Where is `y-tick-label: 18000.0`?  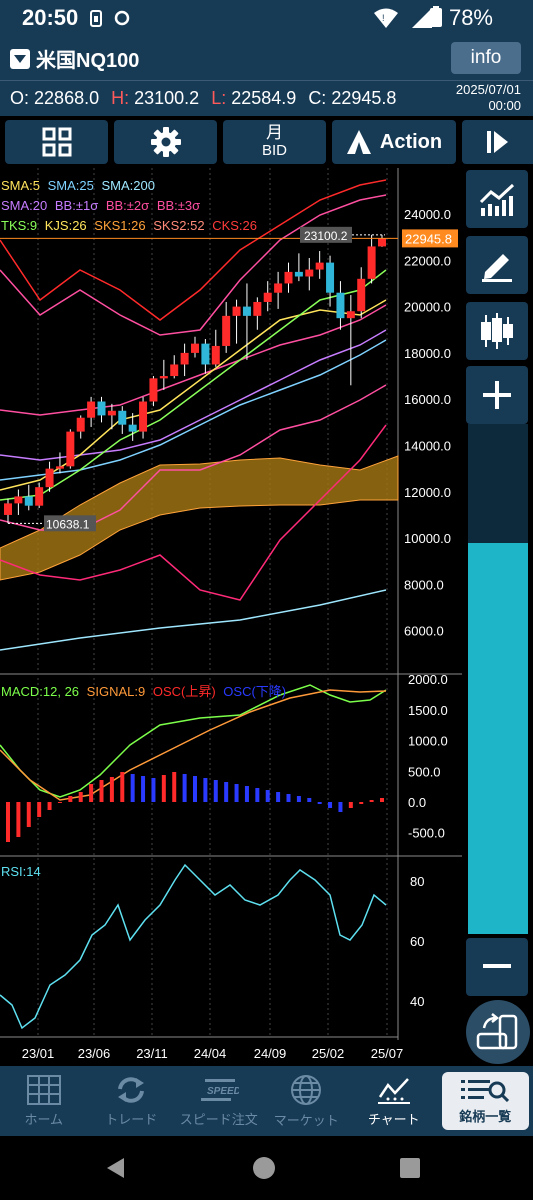
y-tick-label: 18000.0 is located at coordinates (427, 353).